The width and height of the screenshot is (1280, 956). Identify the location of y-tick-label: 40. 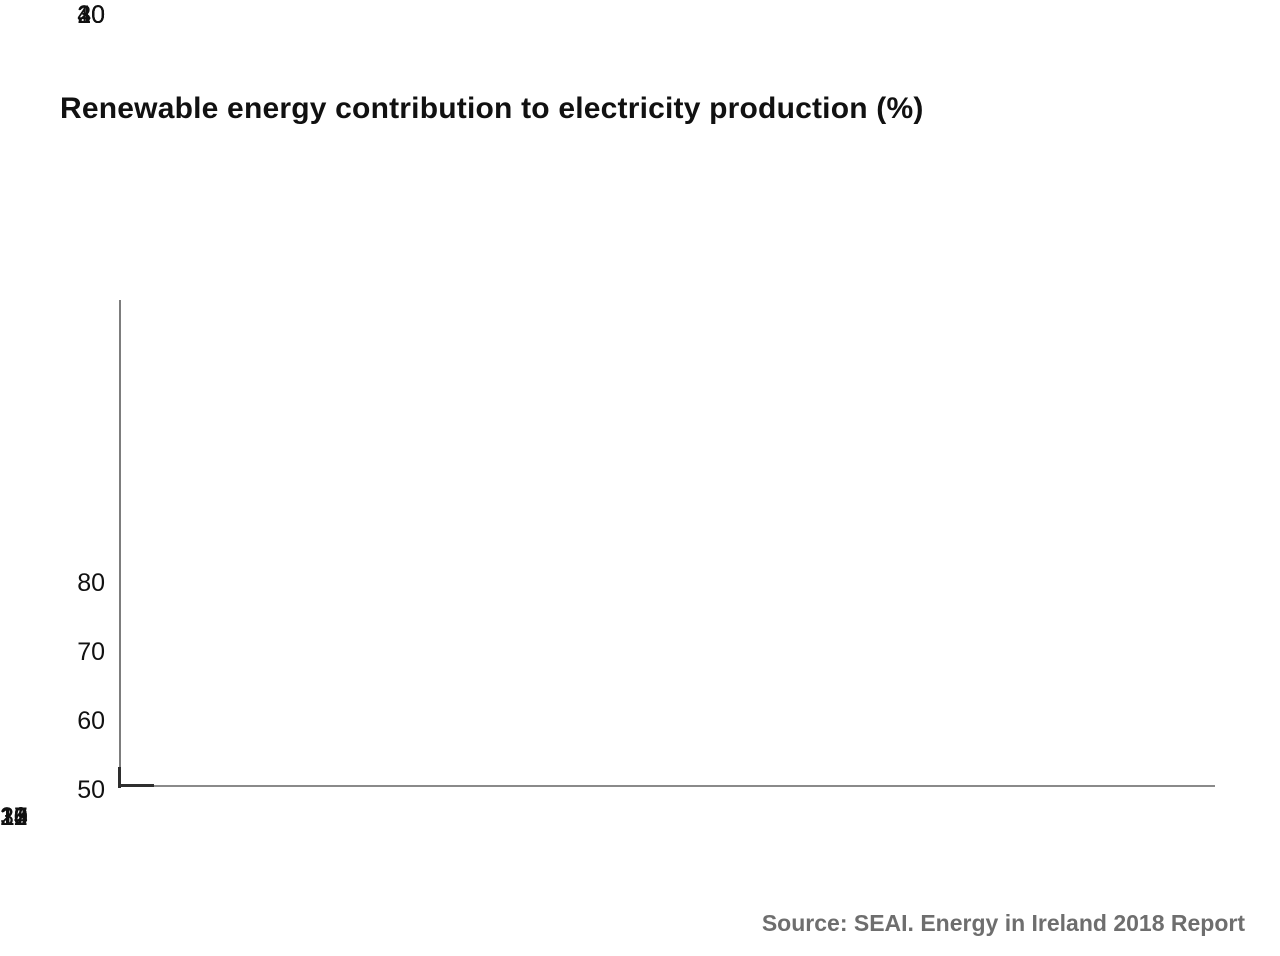
(91, 15).